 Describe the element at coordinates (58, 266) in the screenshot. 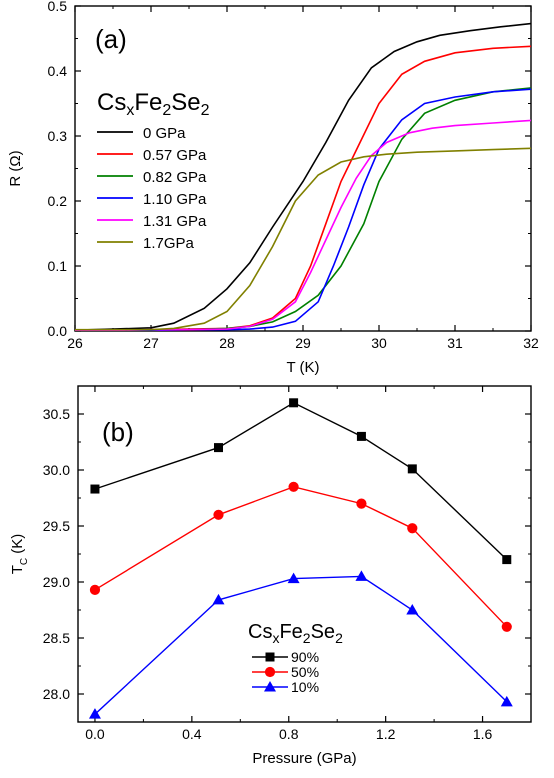

I see `y-tick-label: 0.1` at that location.